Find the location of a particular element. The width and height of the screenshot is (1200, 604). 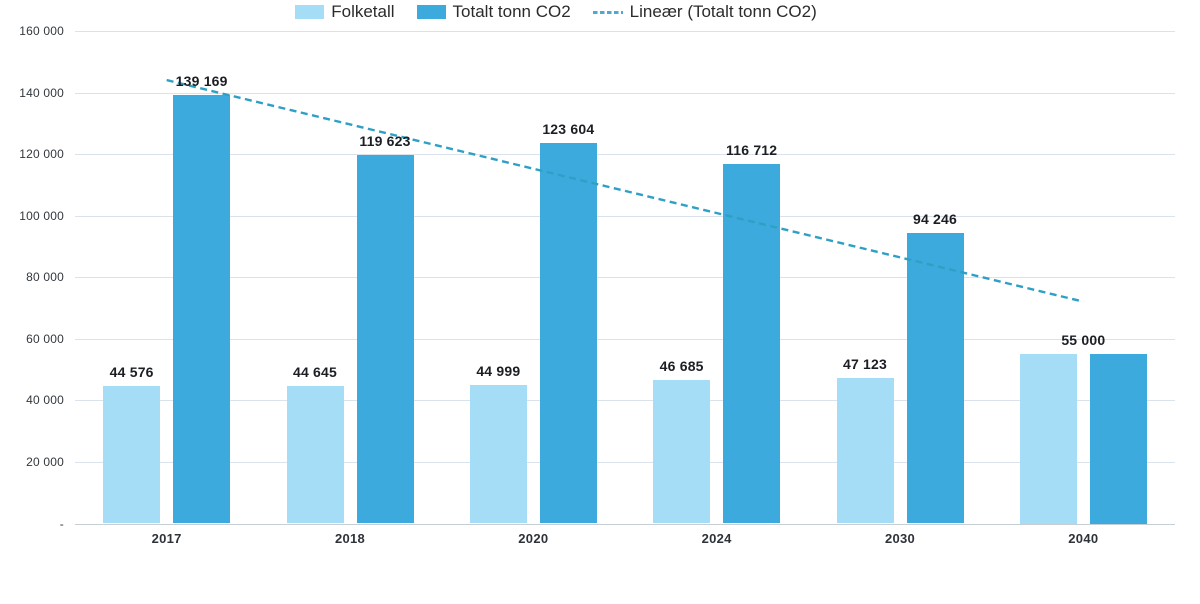

legend-item-totalt-tonn-co2: Totalt tonn CO2 is located at coordinates (493, 12).